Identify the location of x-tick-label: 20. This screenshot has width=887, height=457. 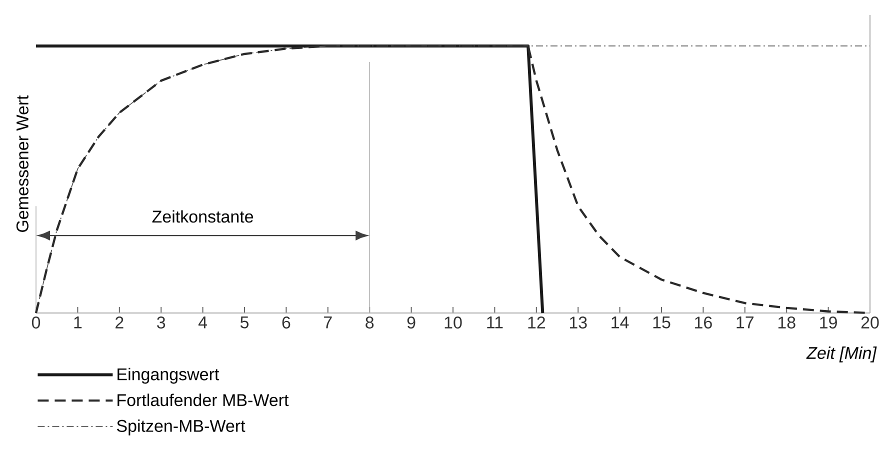
(870, 322).